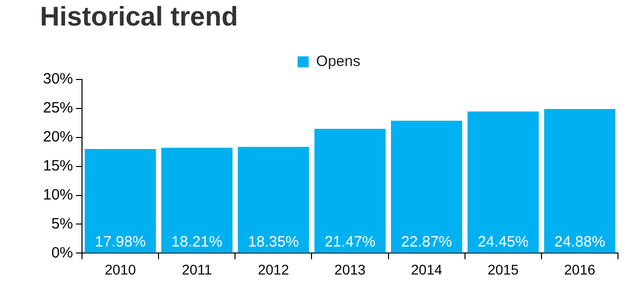 The width and height of the screenshot is (632, 286). What do you see at coordinates (58, 79) in the screenshot?
I see `y-tick-label: 30%` at bounding box center [58, 79].